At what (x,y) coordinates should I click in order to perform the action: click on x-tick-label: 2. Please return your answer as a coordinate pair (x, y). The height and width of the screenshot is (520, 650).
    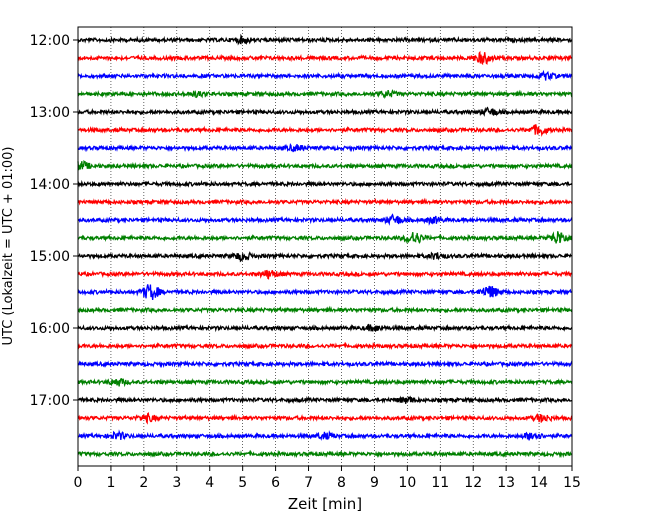
    Looking at the image, I should click on (143, 483).